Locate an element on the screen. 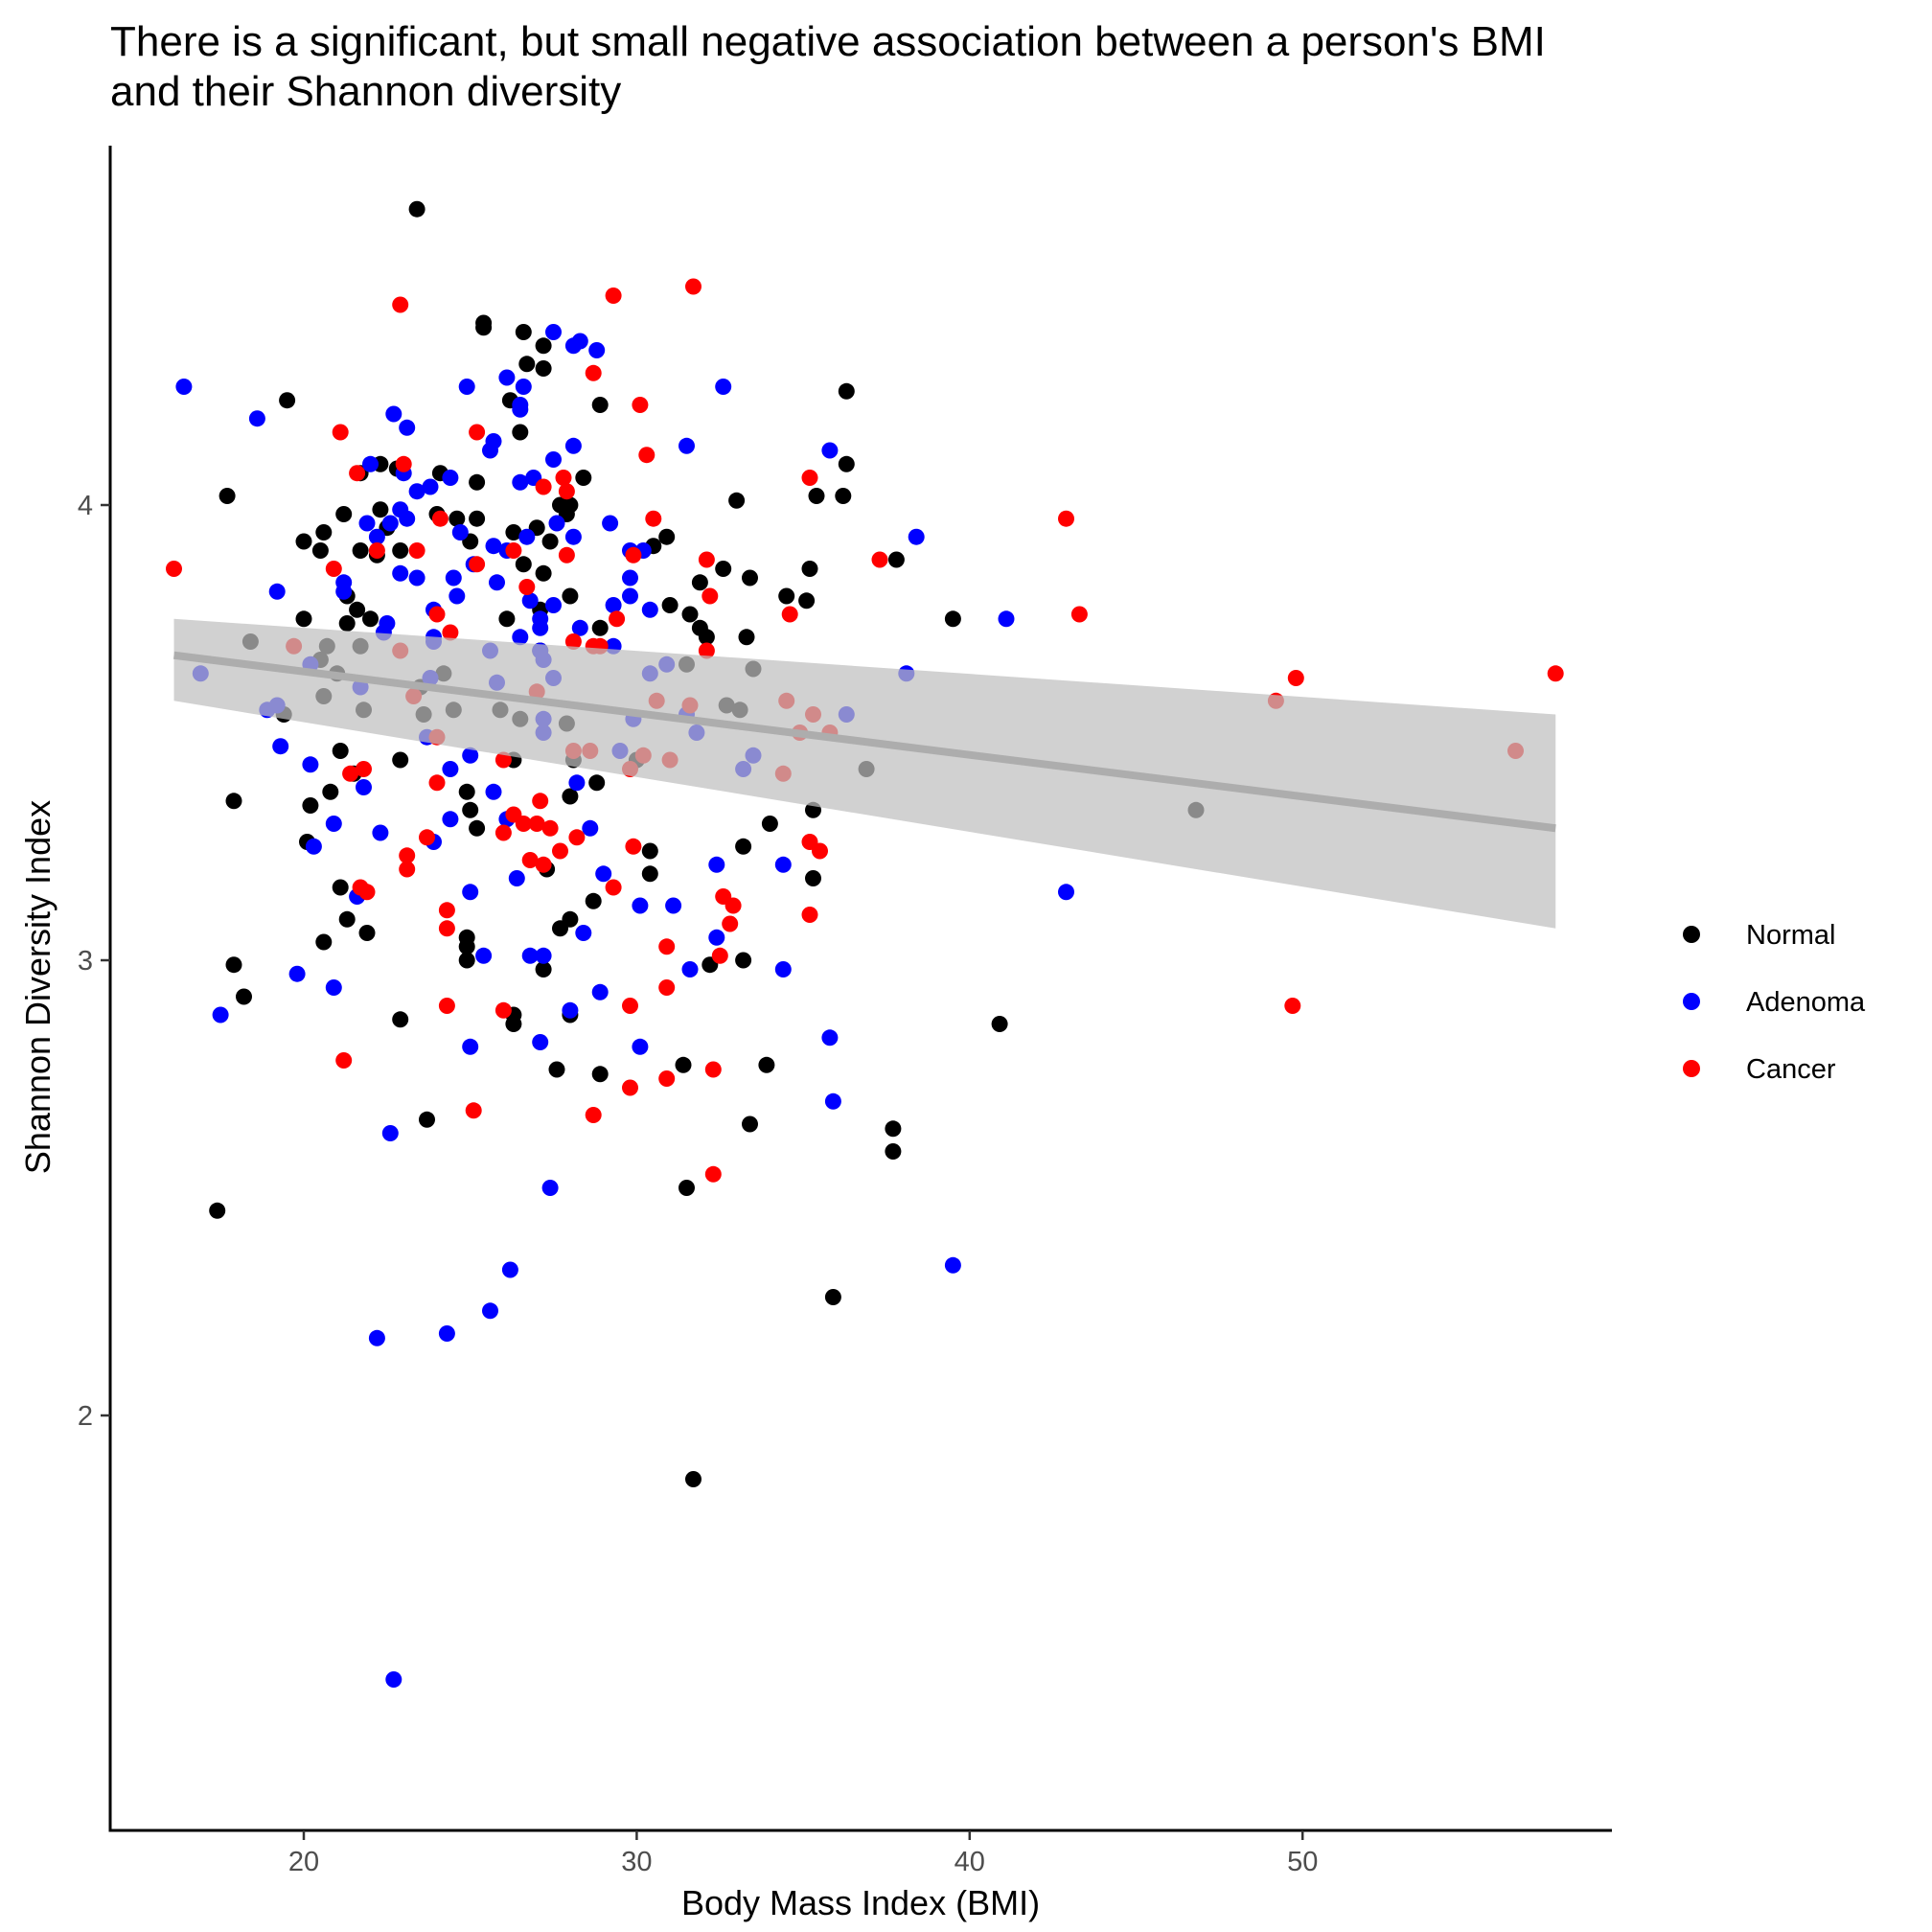 The width and height of the screenshot is (1932, 1932). legend-label: Cancer is located at coordinates (1791, 1069).